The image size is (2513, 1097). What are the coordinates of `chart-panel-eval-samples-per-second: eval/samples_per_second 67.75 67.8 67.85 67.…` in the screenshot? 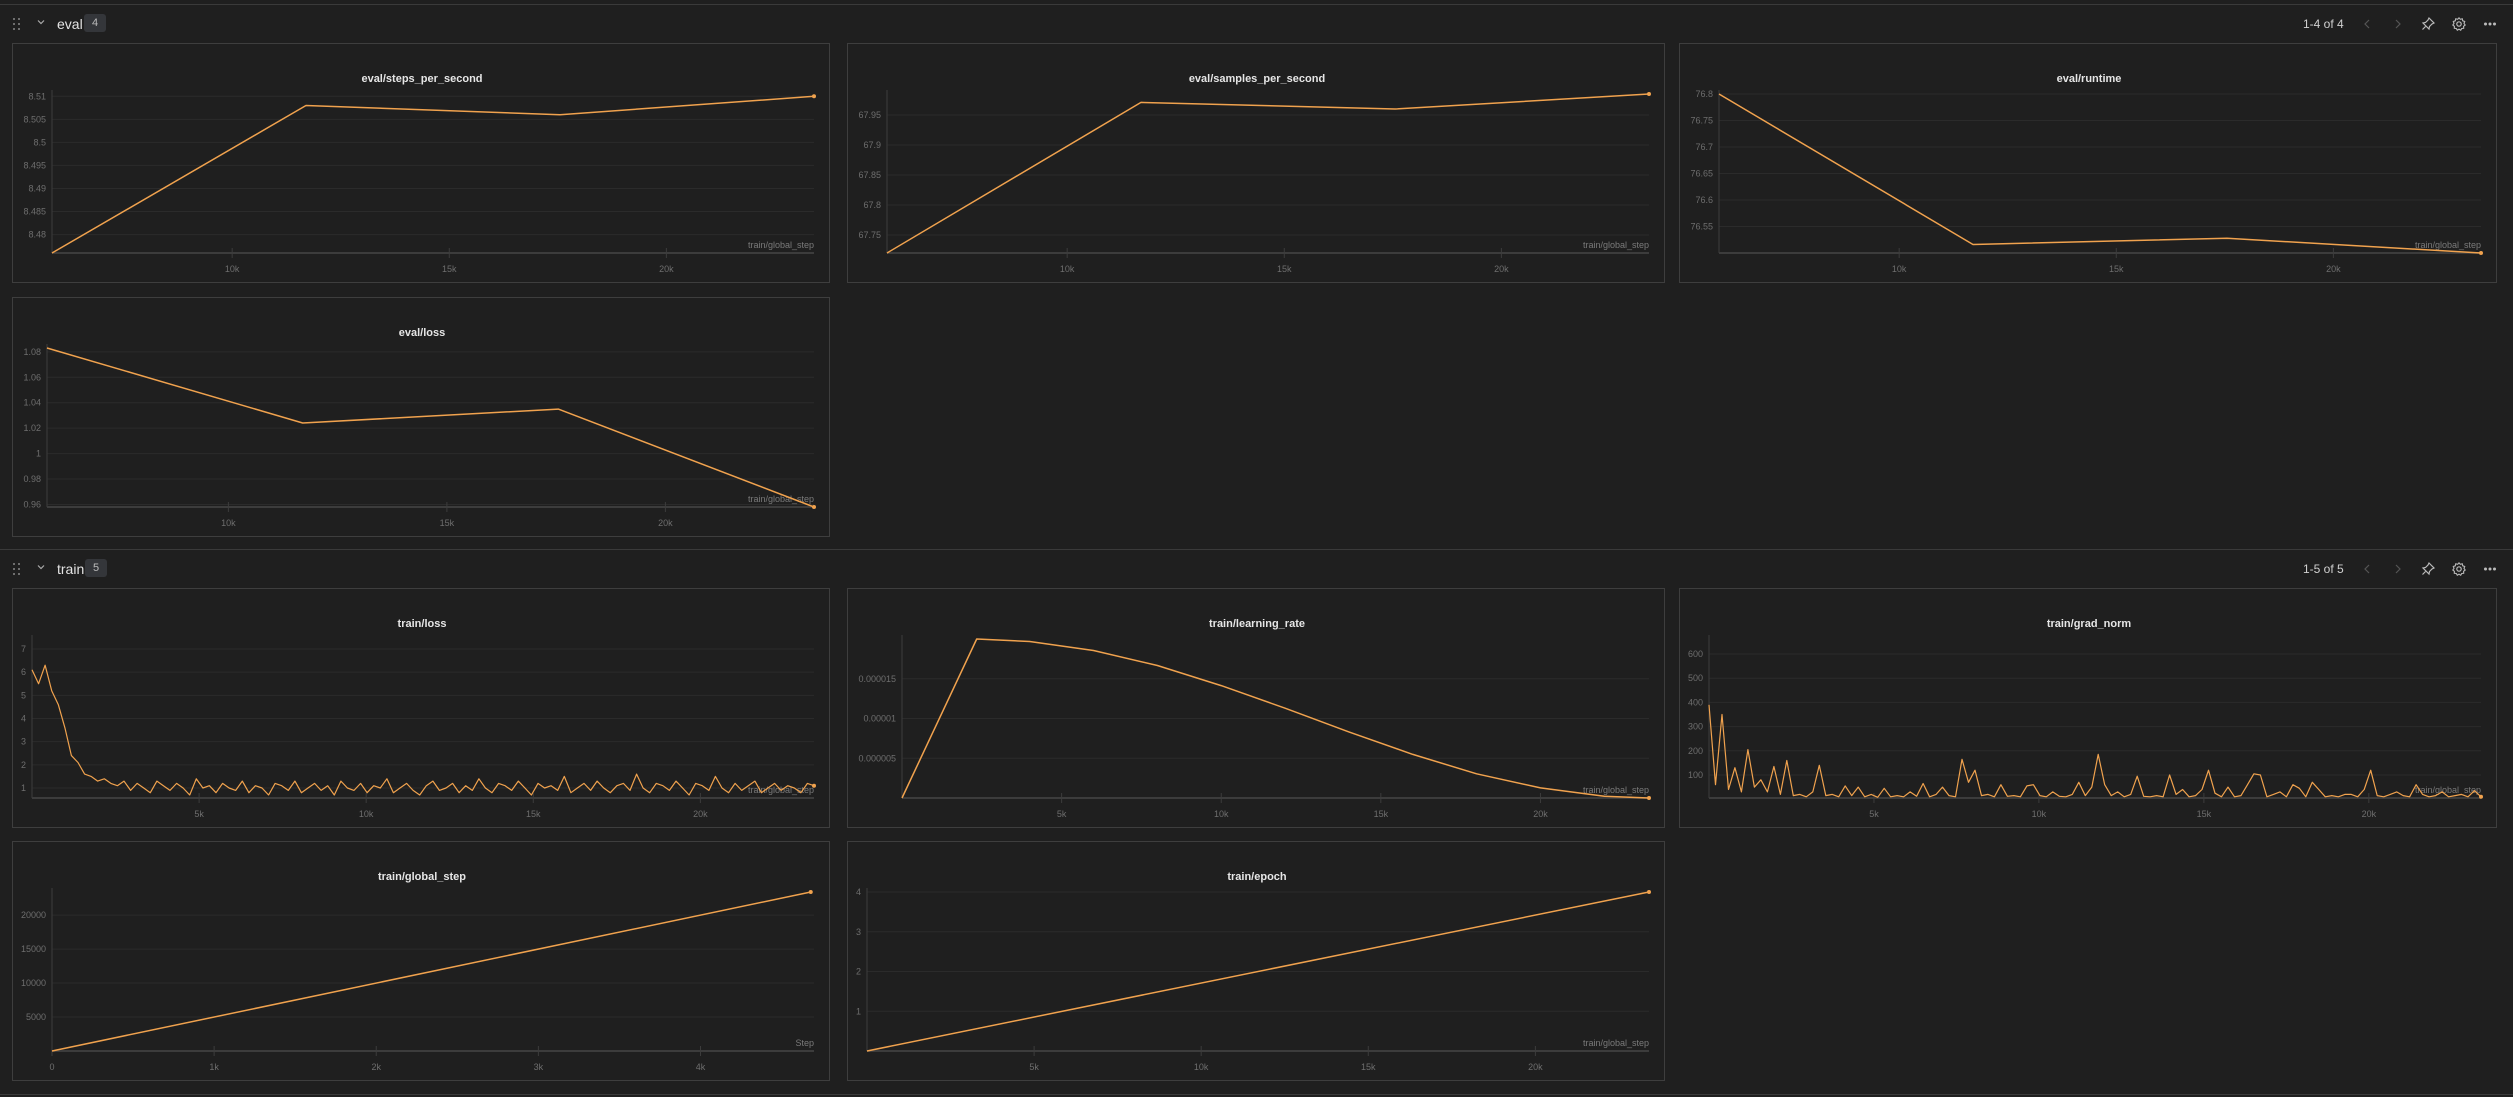 It's located at (1256, 163).